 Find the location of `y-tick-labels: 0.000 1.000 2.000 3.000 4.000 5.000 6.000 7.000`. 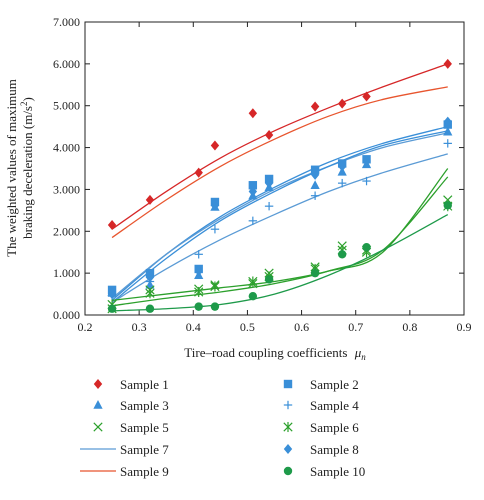

y-tick-labels: 0.000 1.000 2.000 3.000 4.000 5.000 6.000 7.000 is located at coordinates (66, 168).